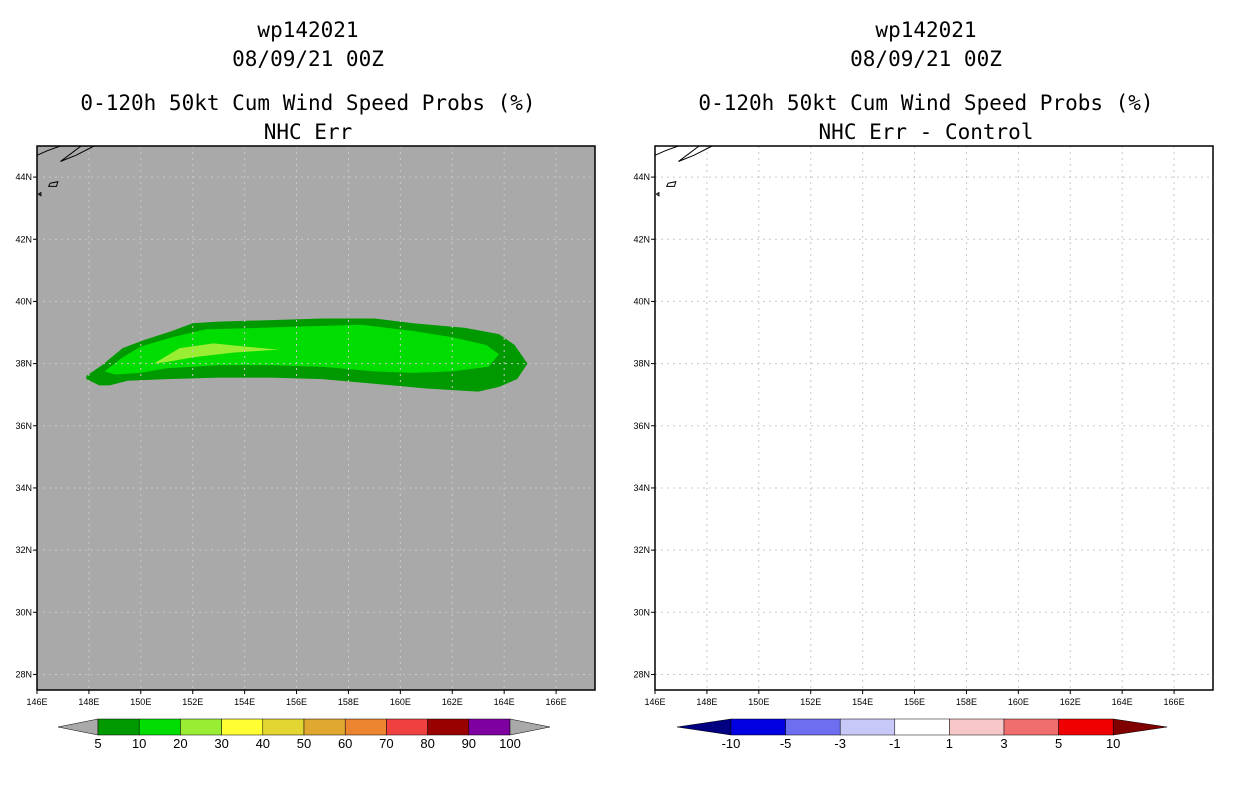  I want to click on colorbar-label: -1, so click(895, 743).